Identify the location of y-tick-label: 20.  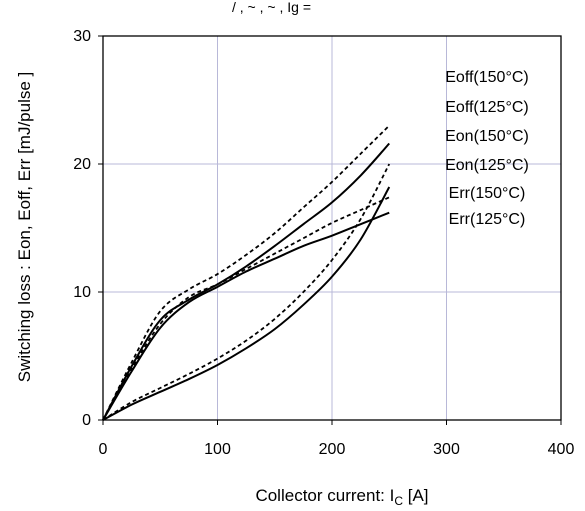
(82, 164).